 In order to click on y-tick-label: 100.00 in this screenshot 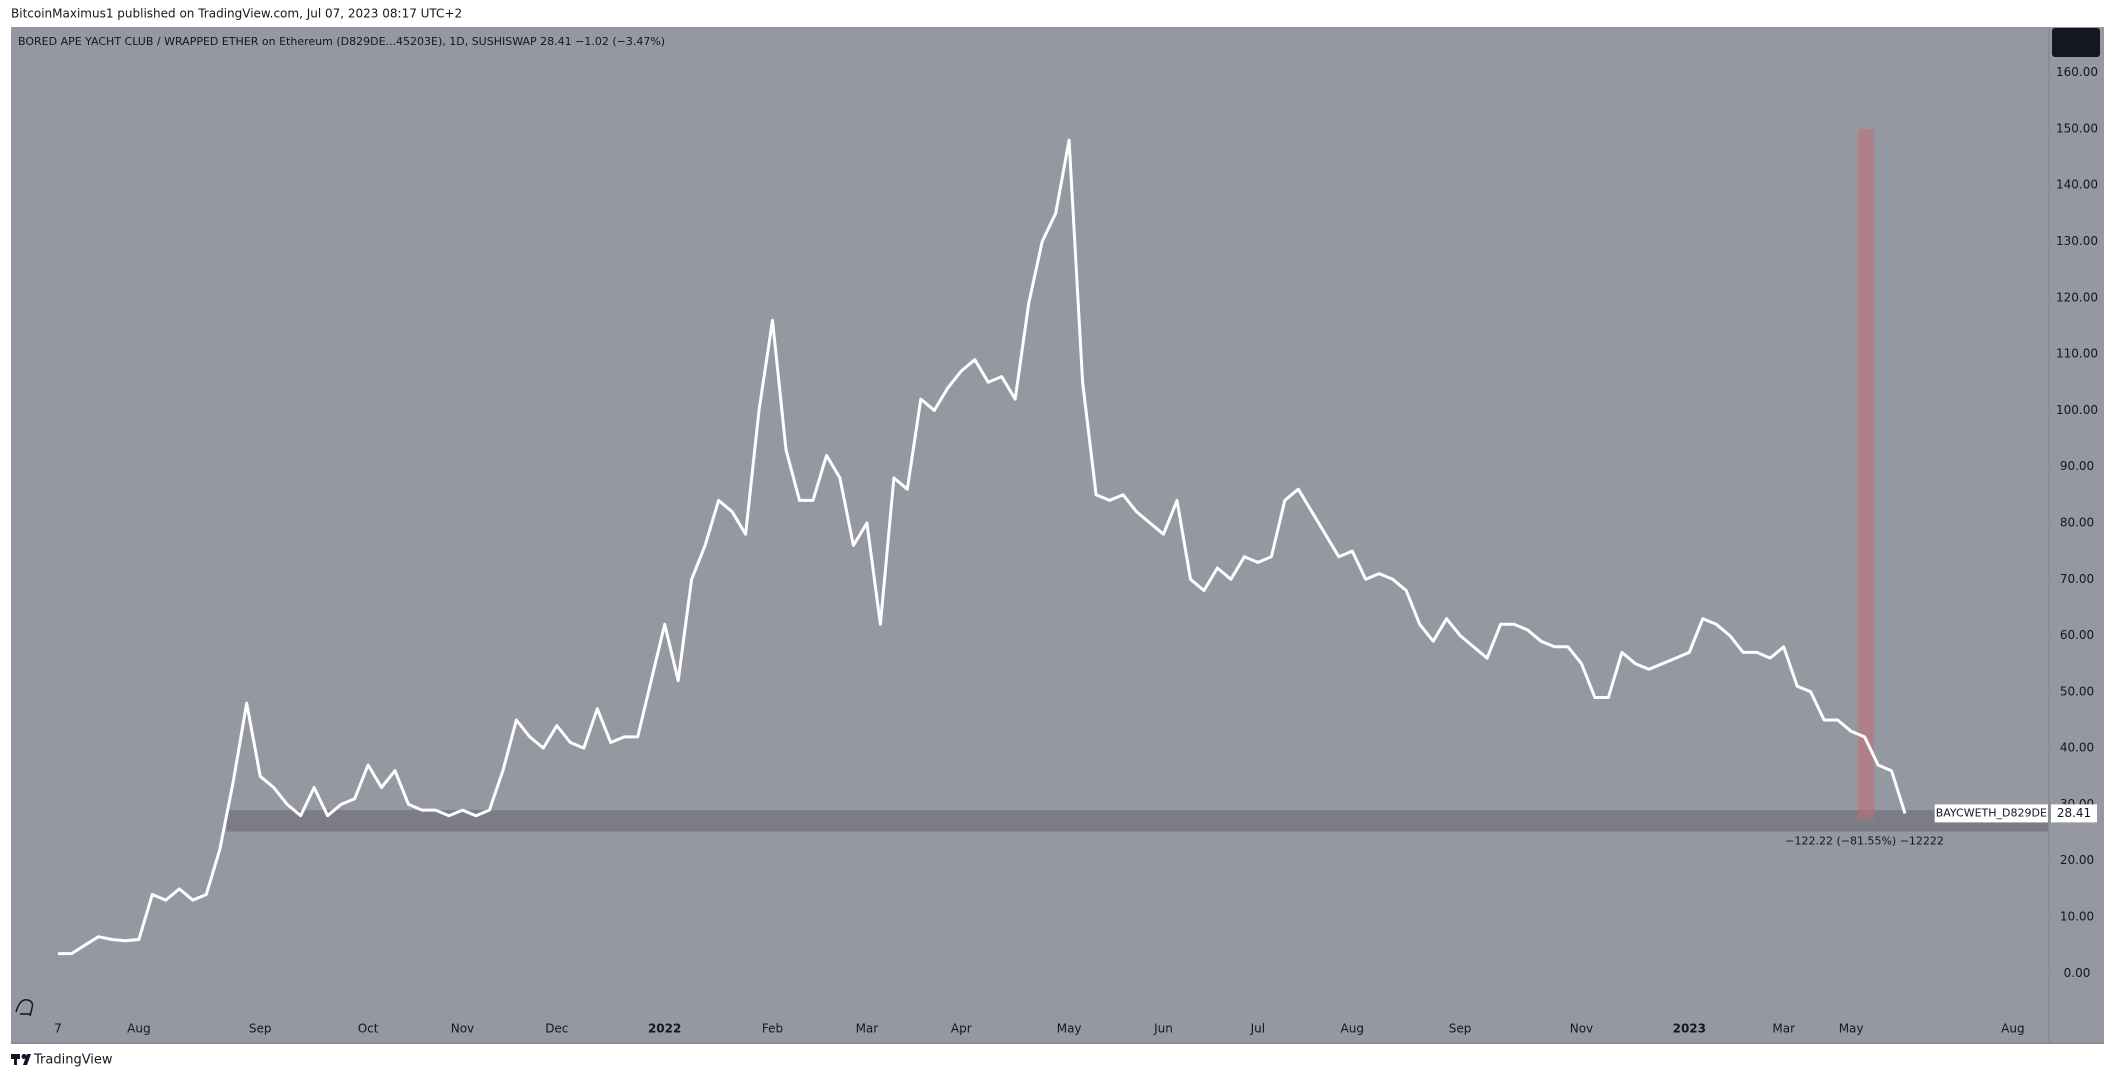, I will do `click(2077, 410)`.